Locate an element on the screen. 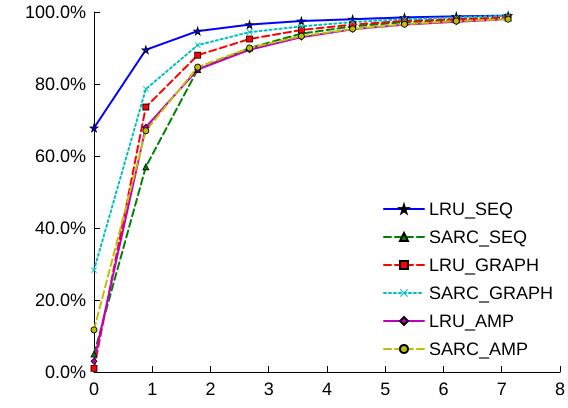  x-tick-label: 7 is located at coordinates (501, 389).